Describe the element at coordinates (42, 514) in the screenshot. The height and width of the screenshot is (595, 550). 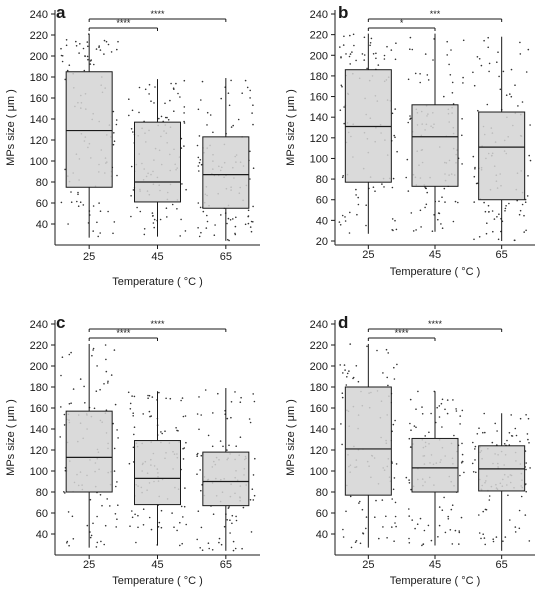
I see `y-tick-label: 60` at that location.